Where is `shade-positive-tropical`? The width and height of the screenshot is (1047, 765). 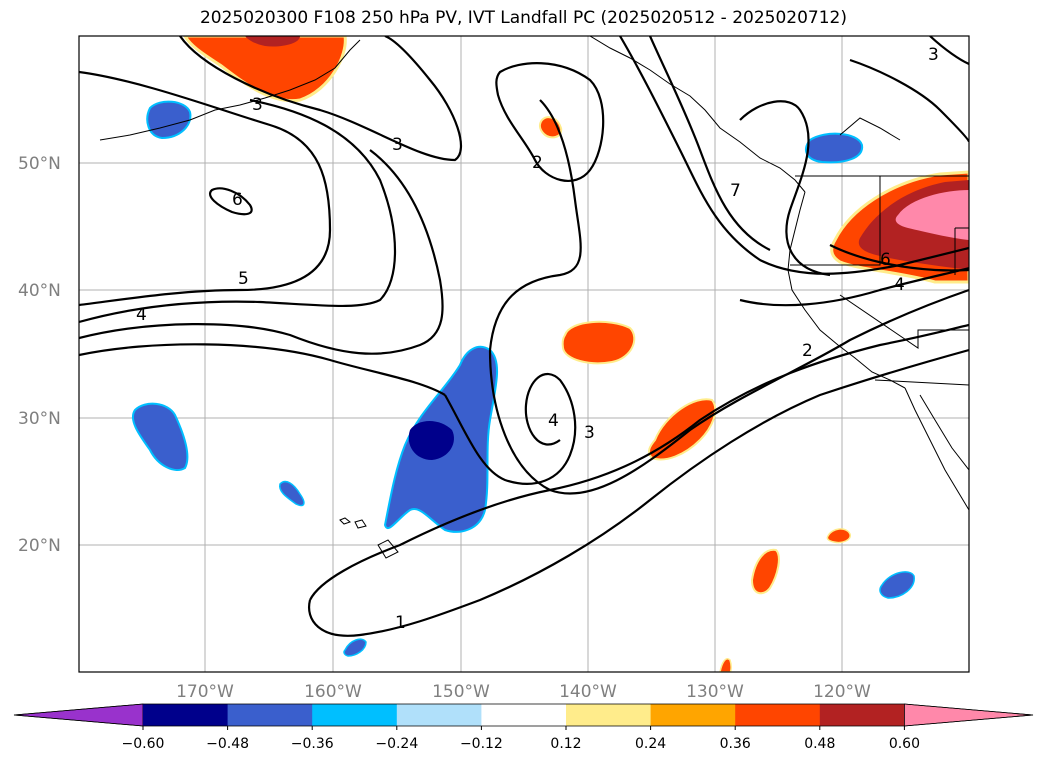
shade-positive-tropical is located at coordinates (765, 571).